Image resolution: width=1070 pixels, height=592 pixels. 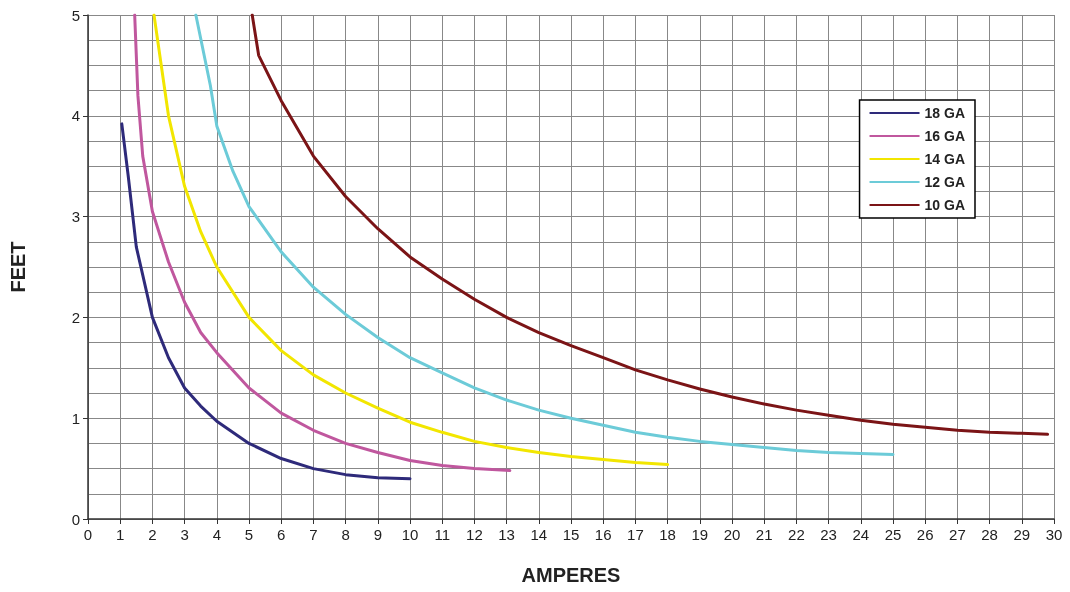 I want to click on legend-label: 12 GA, so click(x=945, y=182).